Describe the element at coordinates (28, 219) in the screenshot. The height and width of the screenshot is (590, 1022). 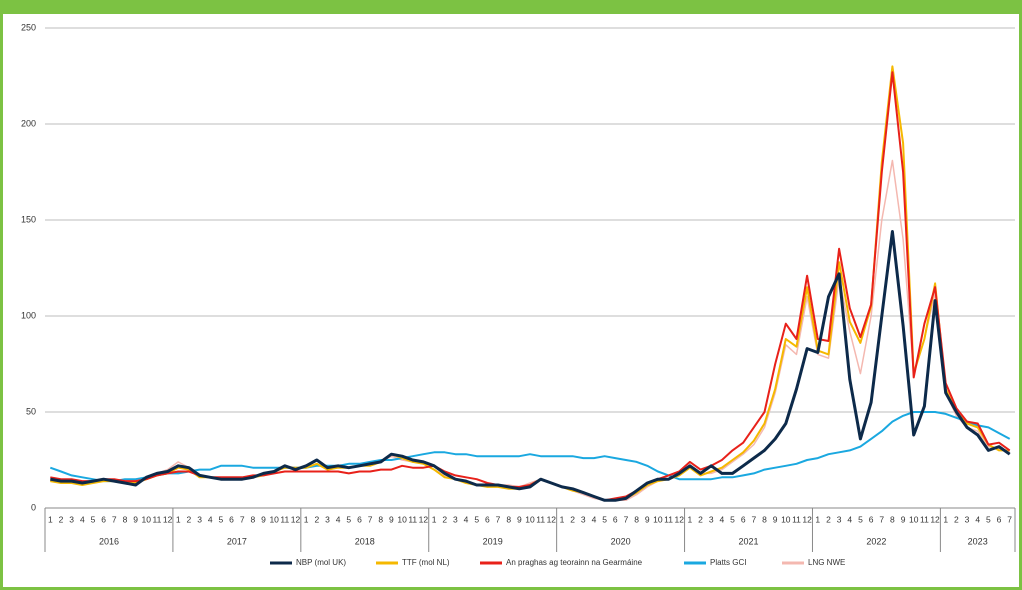
I see `y-tick-label: 150` at that location.